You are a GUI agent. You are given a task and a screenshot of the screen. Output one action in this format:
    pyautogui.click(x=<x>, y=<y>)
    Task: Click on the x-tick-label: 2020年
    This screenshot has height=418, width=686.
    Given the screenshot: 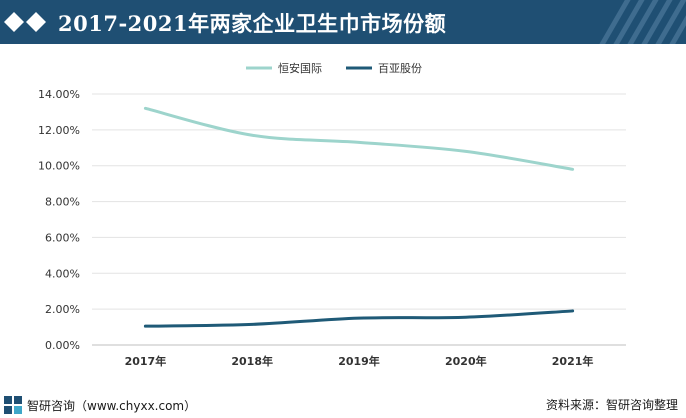 What is the action you would take?
    pyautogui.click(x=466, y=361)
    